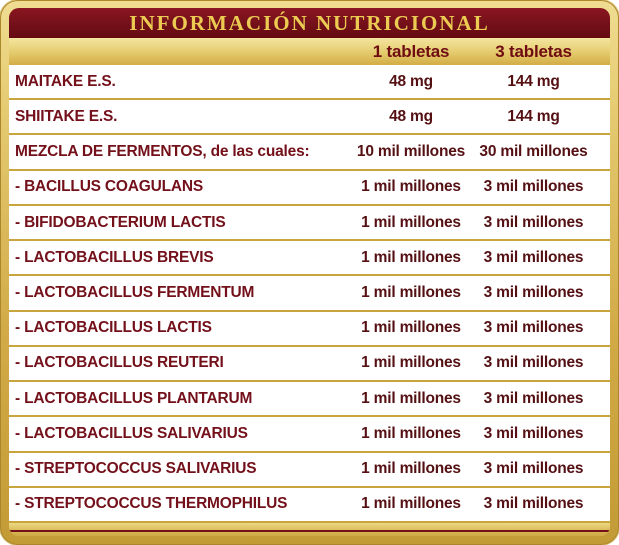  Describe the element at coordinates (533, 51) in the screenshot. I see `column-header-3-tabletas: 3 tabletas` at that location.